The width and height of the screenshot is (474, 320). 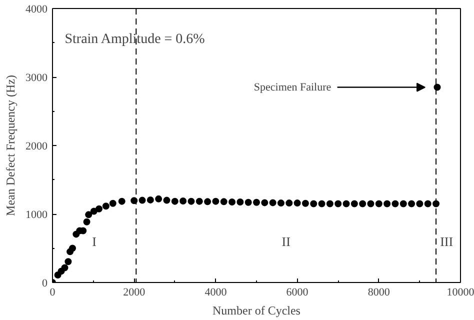 I want to click on x-tick-label: 2000, so click(x=134, y=292).